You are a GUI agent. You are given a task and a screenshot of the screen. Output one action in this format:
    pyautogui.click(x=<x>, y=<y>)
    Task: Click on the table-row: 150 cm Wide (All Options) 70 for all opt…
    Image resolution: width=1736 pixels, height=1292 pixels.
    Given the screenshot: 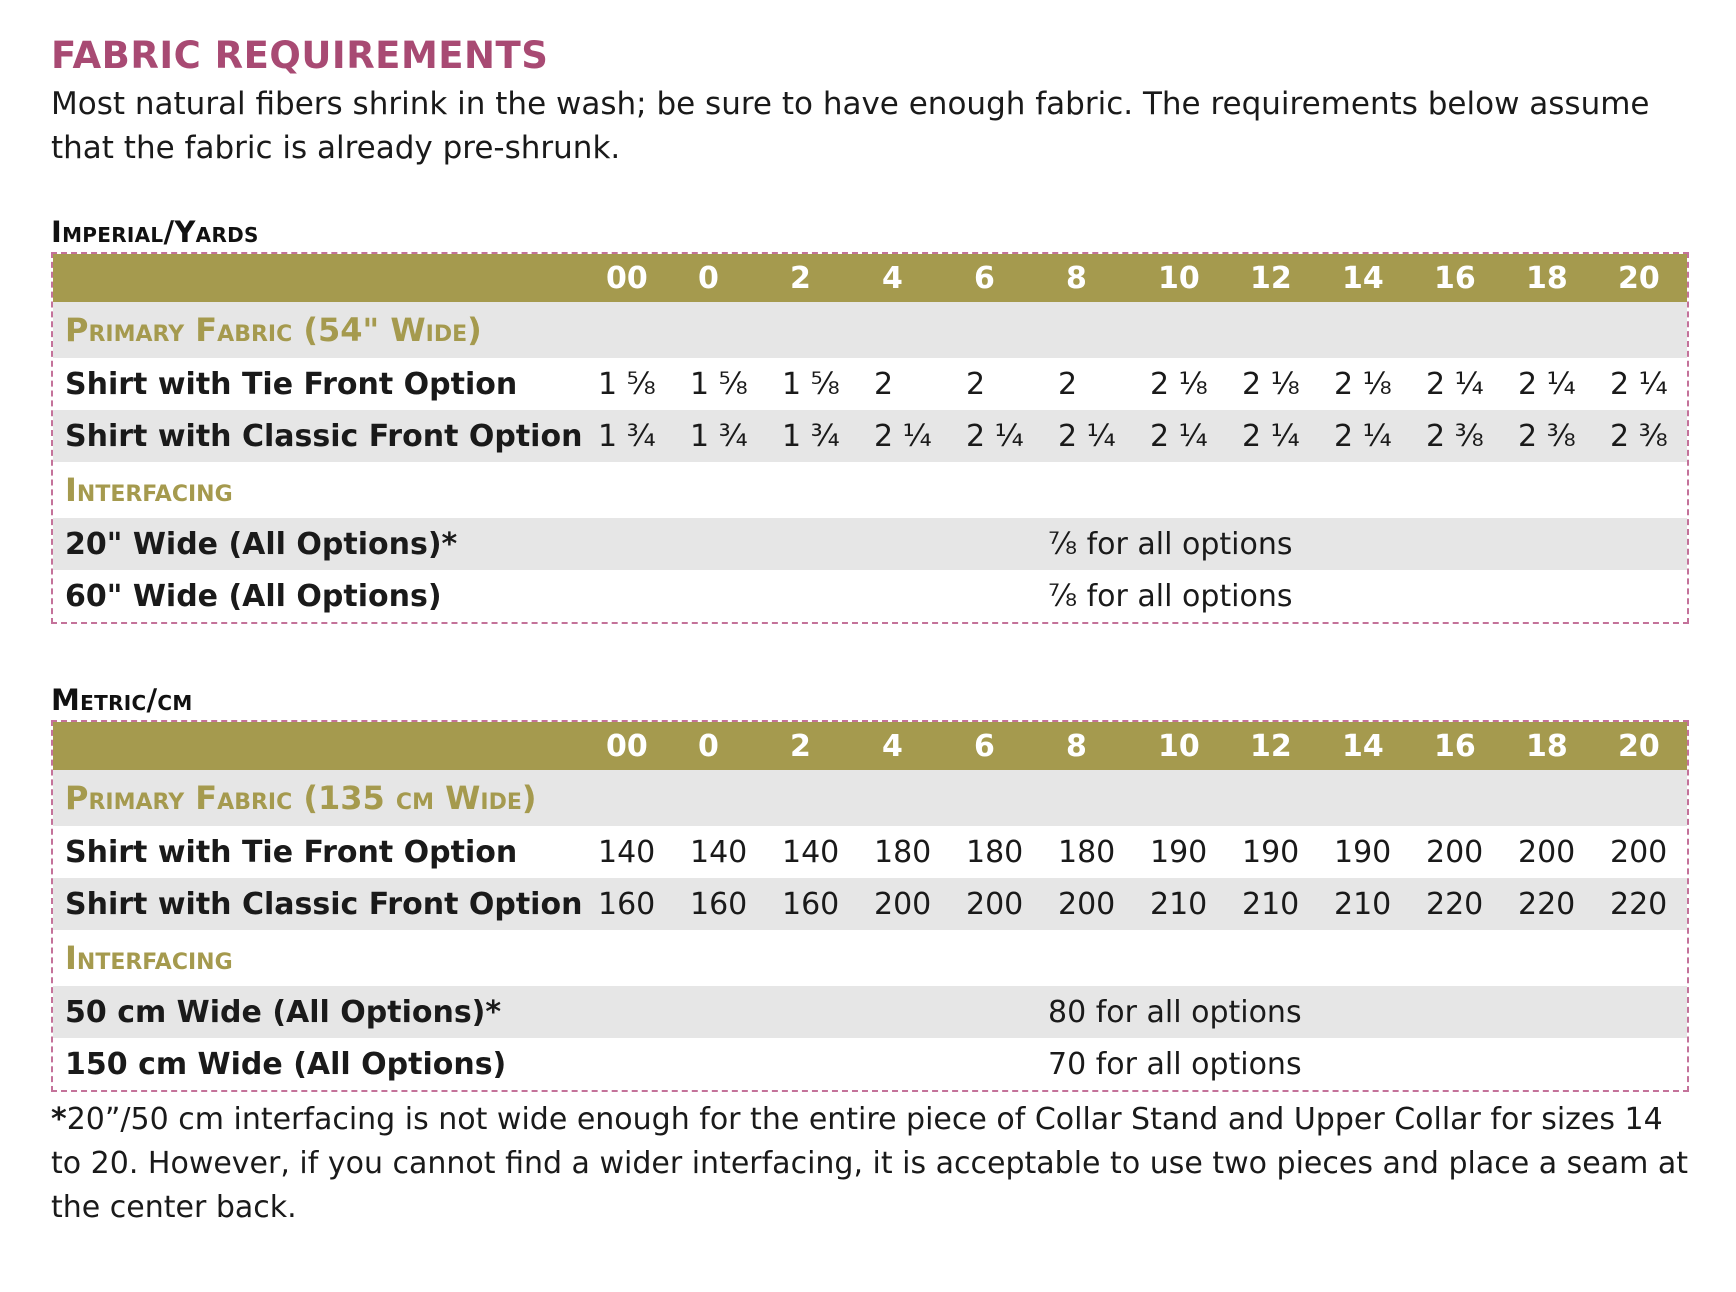 What is the action you would take?
    pyautogui.click(x=870, y=1064)
    